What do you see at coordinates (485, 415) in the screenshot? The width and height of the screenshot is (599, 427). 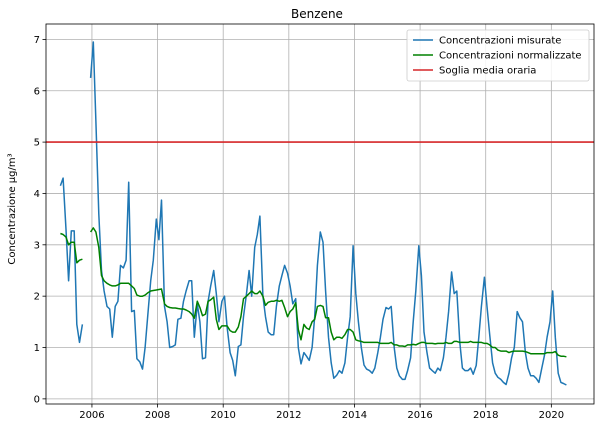 I see `x-tick-label: 2018` at bounding box center [485, 415].